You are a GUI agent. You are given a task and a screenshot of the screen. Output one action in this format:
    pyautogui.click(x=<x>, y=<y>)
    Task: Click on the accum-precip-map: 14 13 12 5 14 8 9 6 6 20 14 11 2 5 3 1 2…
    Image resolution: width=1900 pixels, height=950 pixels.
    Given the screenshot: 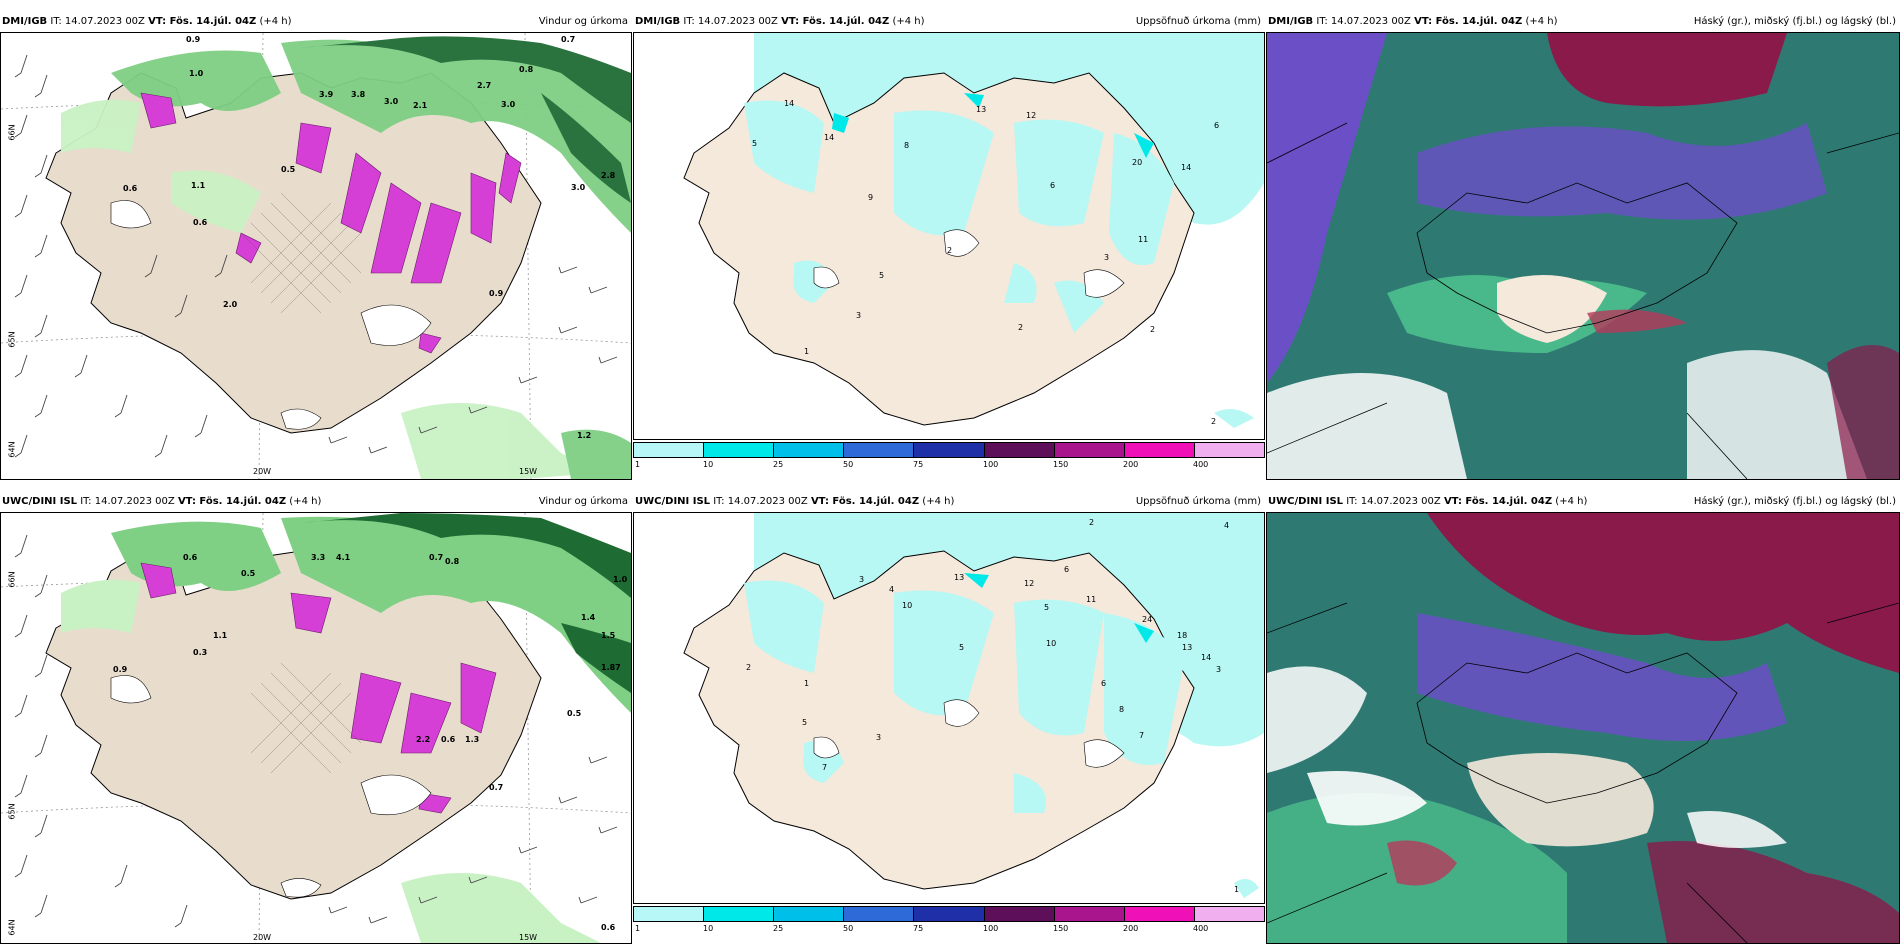 What is the action you would take?
    pyautogui.click(x=949, y=236)
    